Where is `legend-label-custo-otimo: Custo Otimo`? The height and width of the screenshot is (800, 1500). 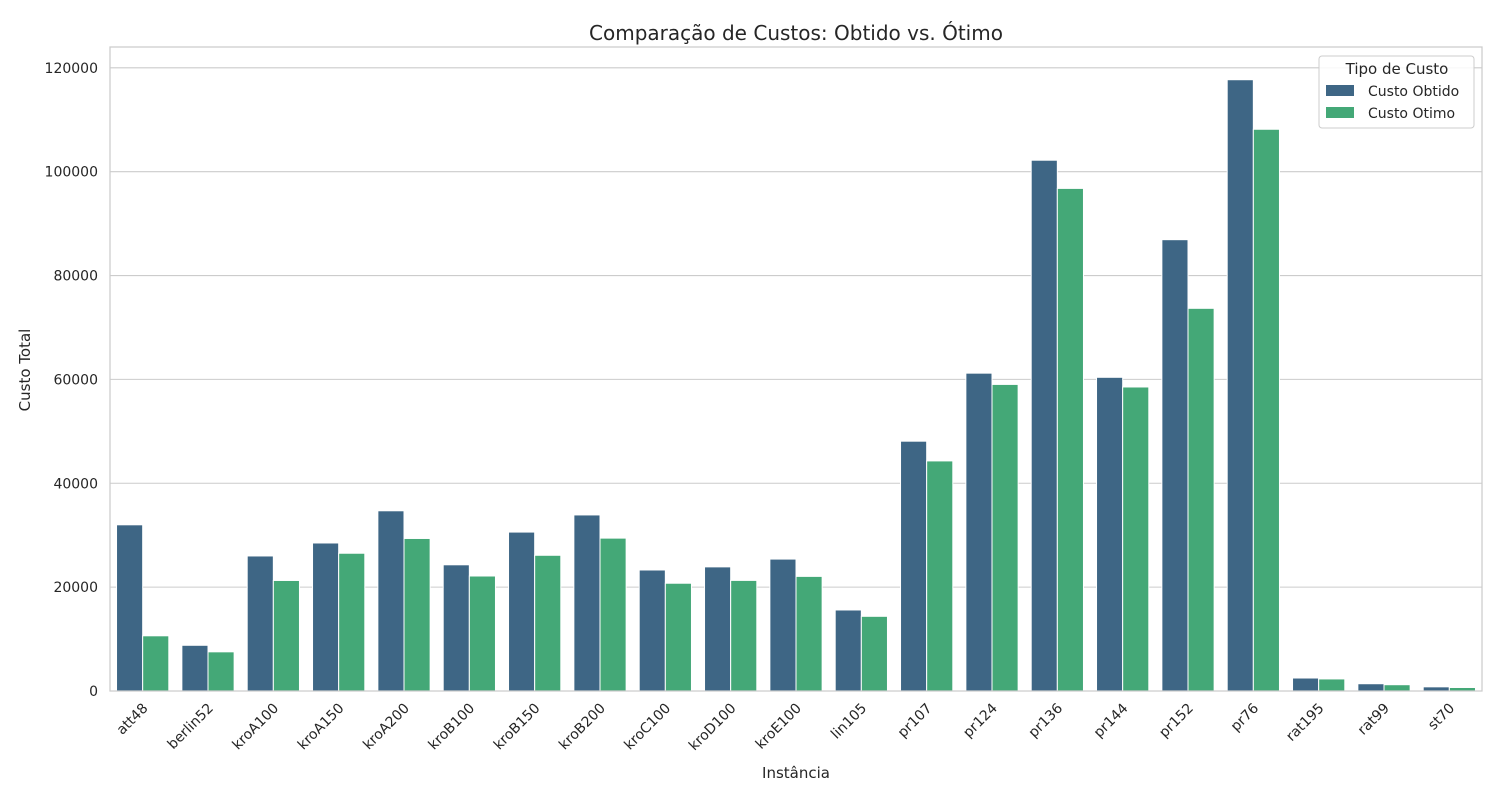 legend-label-custo-otimo: Custo Otimo is located at coordinates (1411, 114).